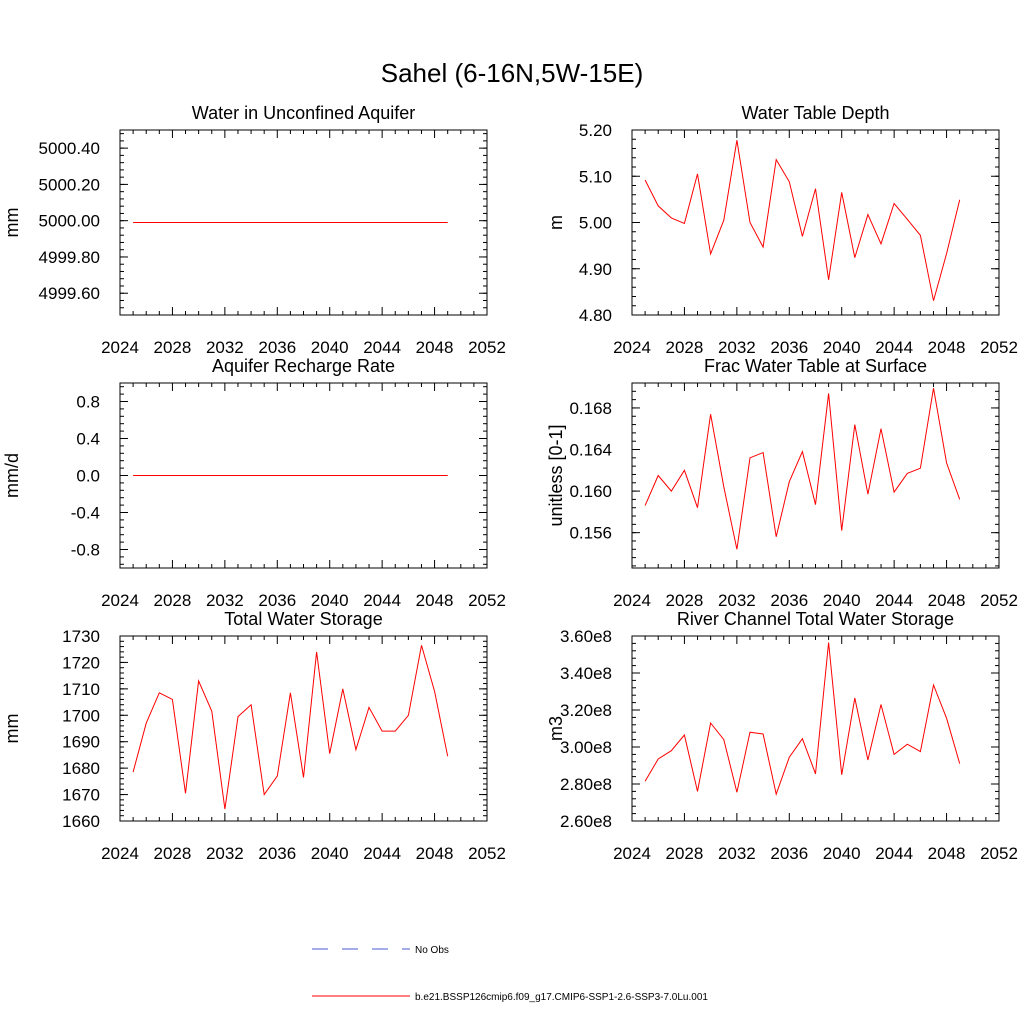  Describe the element at coordinates (12, 223) in the screenshot. I see `y-axis-label: mm` at that location.